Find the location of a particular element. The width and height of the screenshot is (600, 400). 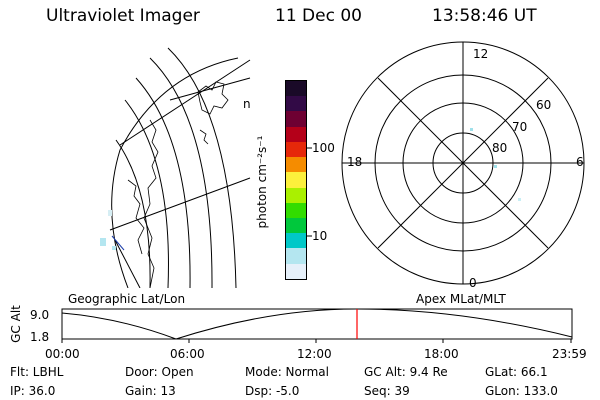

altitude-xtick-0600: 06:00 is located at coordinates (187, 354).